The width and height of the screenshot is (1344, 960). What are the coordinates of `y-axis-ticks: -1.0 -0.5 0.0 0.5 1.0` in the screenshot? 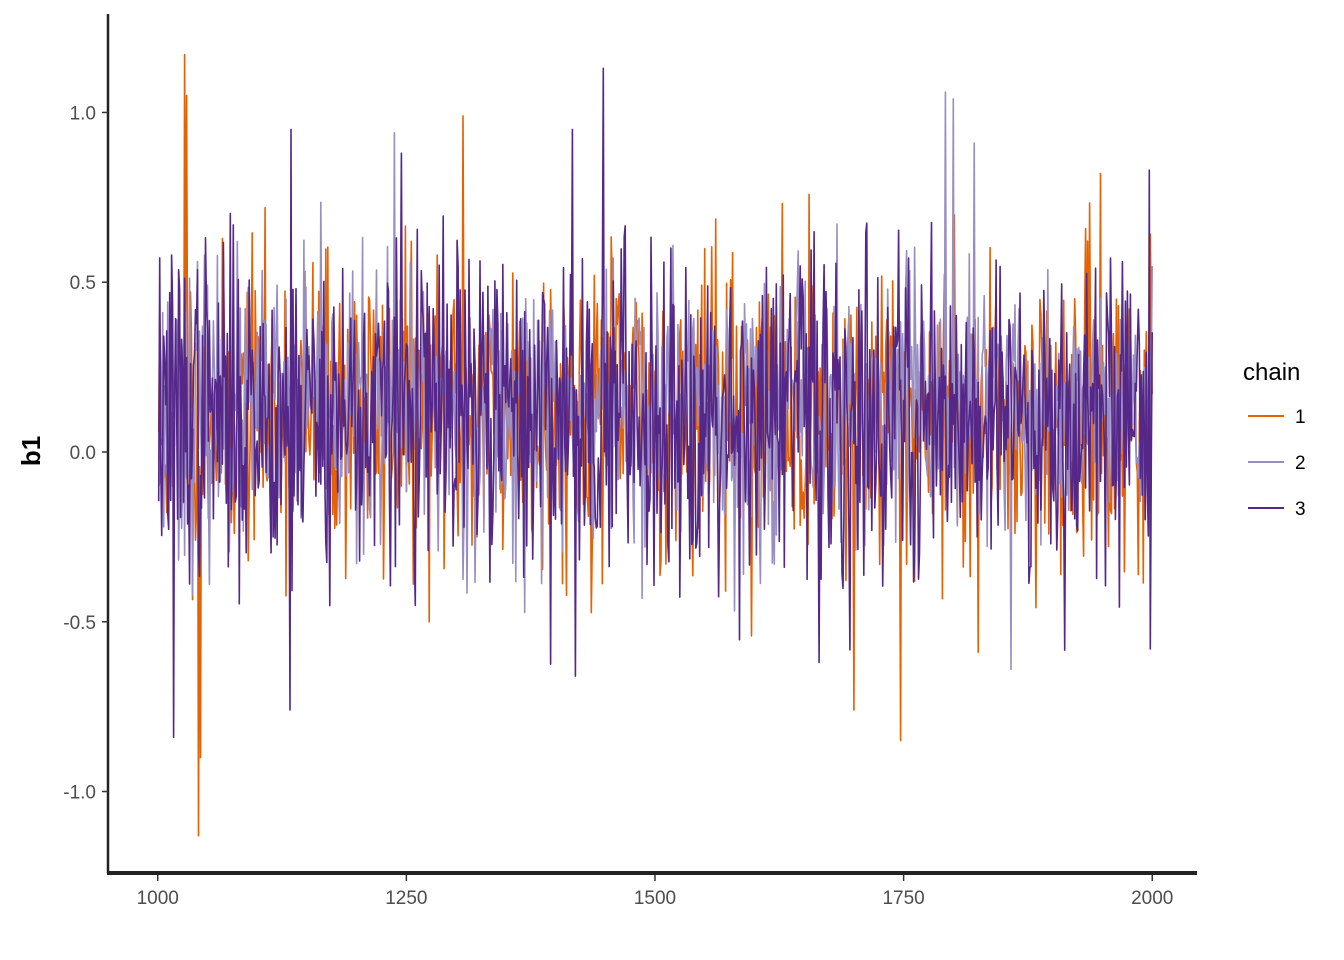 It's located at (85, 453).